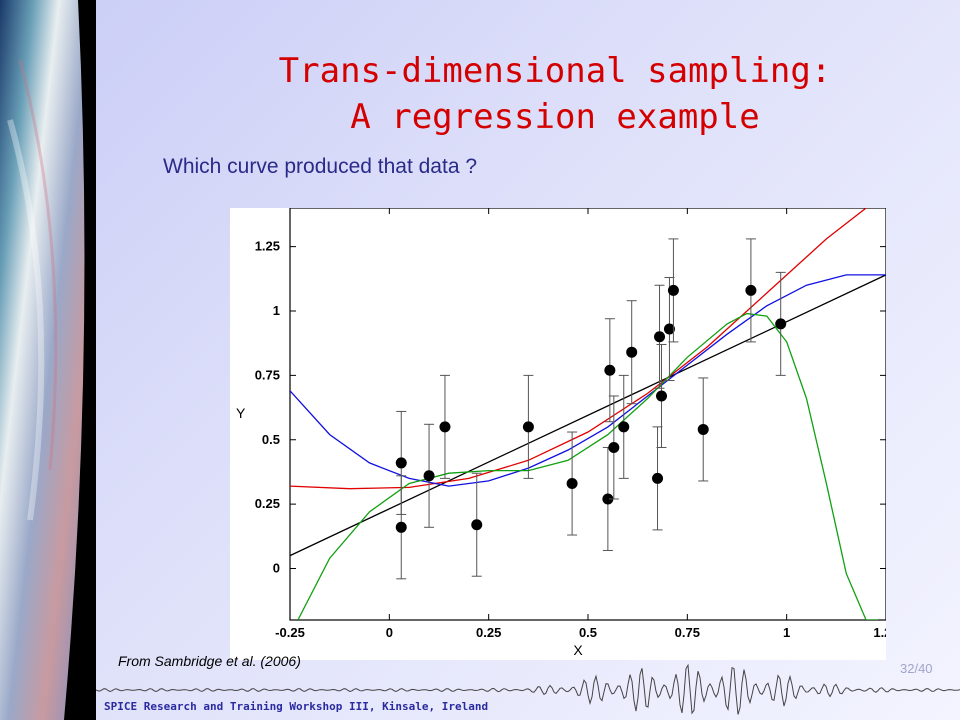 The image size is (960, 720). I want to click on y-axis-label: Y, so click(241, 413).